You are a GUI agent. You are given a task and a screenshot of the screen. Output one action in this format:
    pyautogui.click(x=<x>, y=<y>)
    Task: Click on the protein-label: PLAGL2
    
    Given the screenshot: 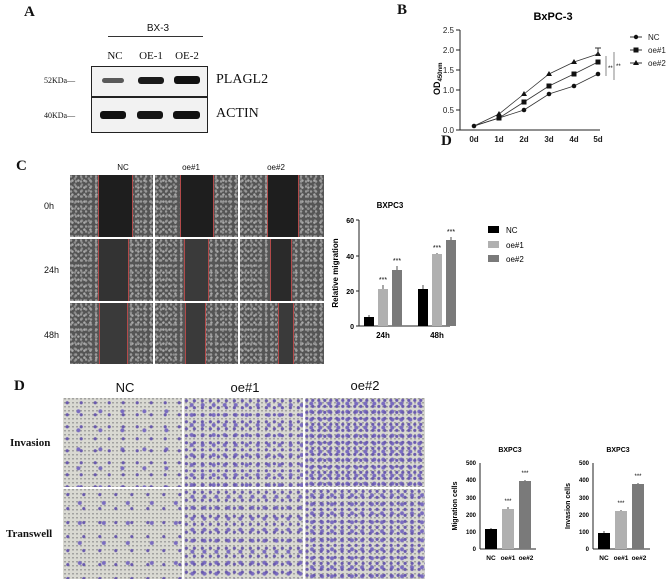 What is the action you would take?
    pyautogui.click(x=242, y=79)
    